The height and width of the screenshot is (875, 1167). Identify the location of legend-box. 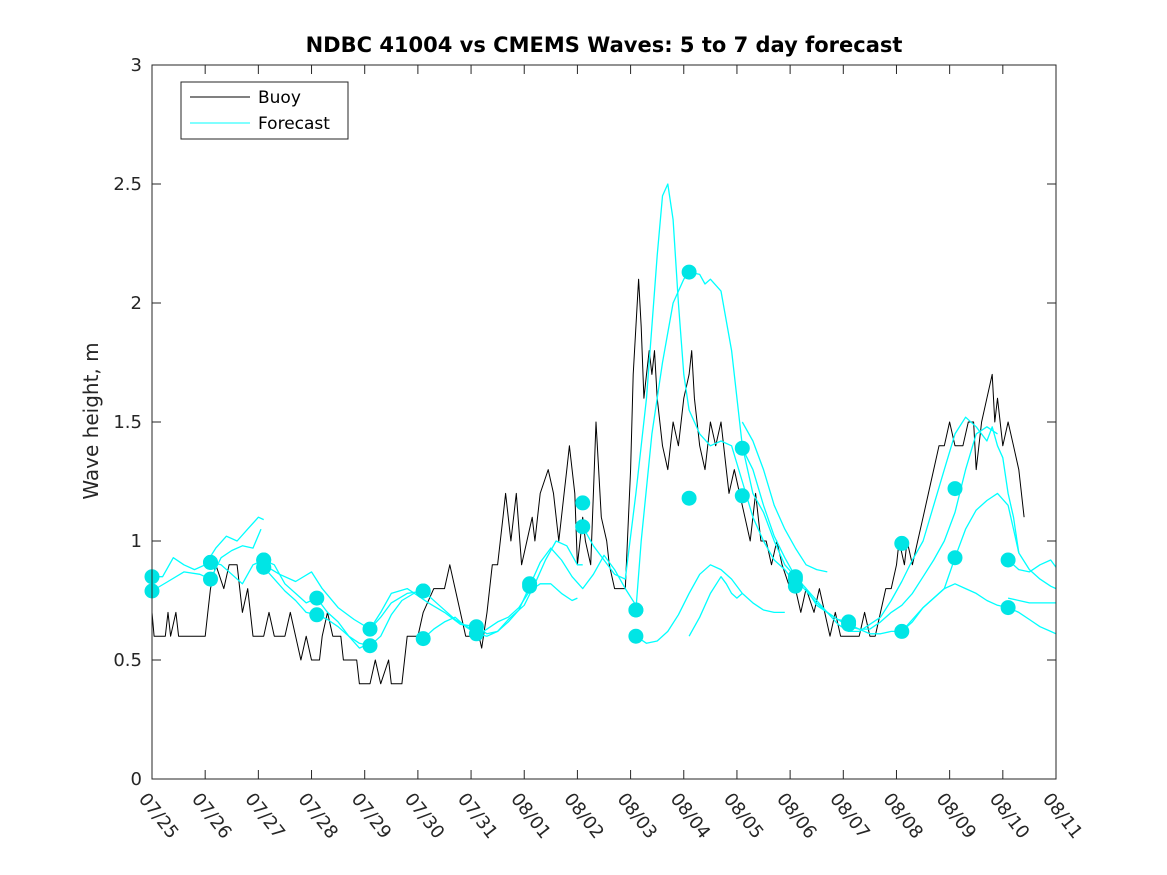
(264, 110).